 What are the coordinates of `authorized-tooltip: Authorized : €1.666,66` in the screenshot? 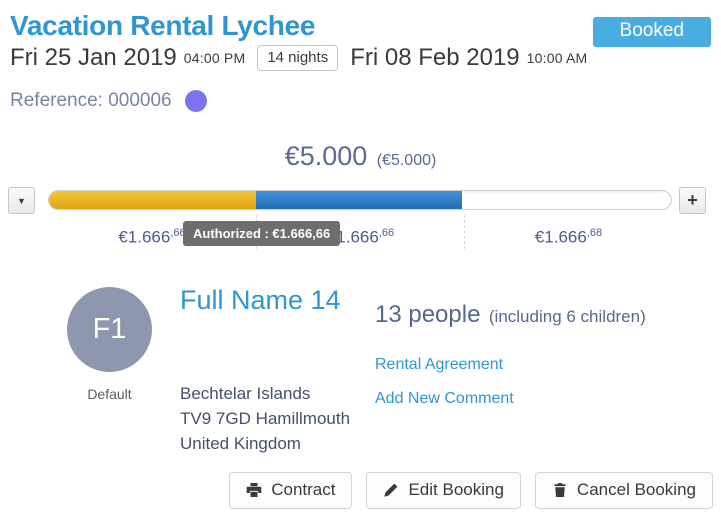 It's located at (262, 233).